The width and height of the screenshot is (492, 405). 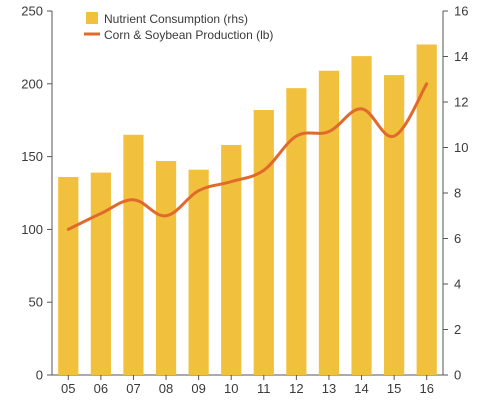 What do you see at coordinates (32, 83) in the screenshot?
I see `left-axis-tick-label: 200` at bounding box center [32, 83].